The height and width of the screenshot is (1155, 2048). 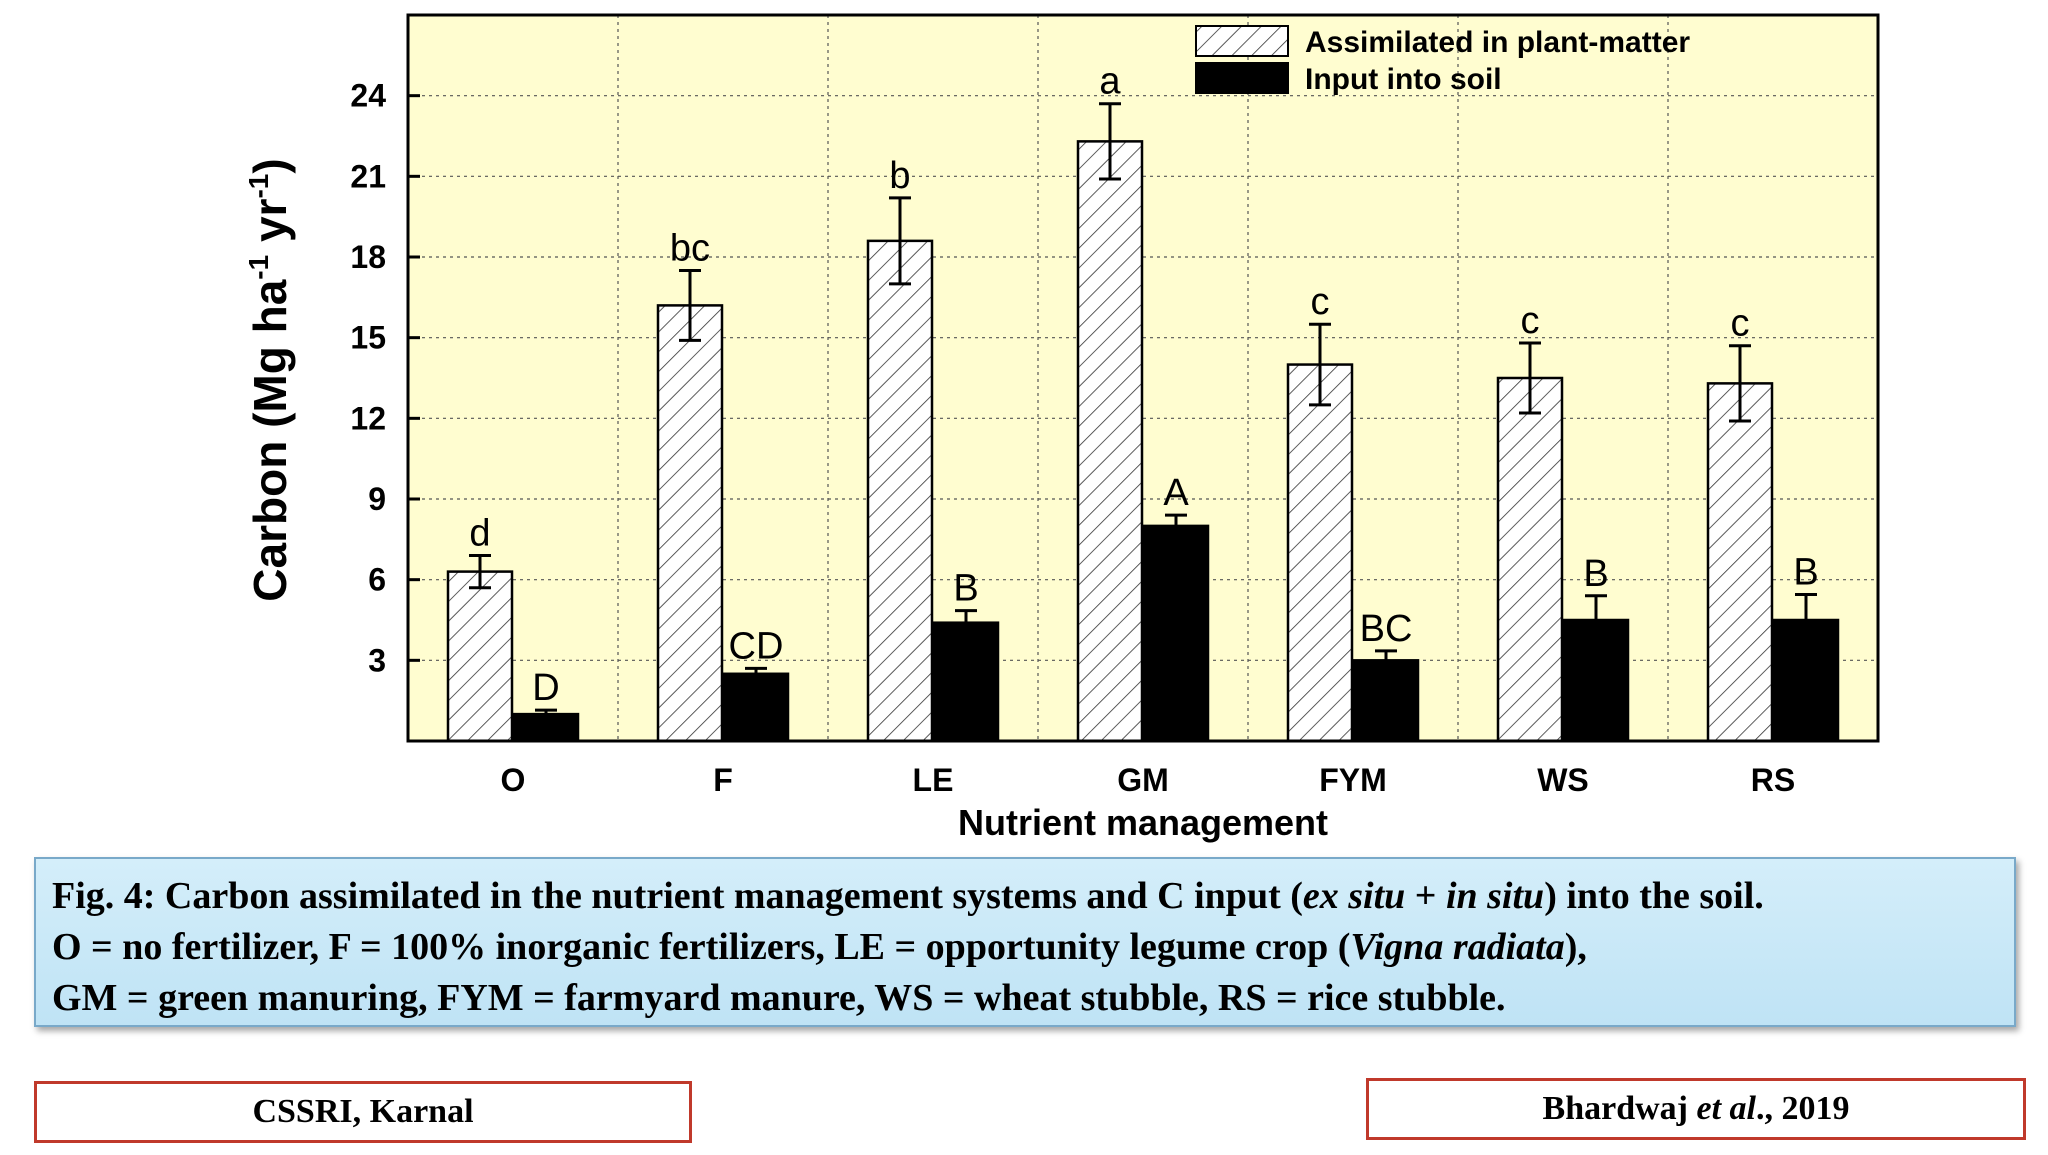 I want to click on citation-label: Bhardwaj et al., 2019, so click(x=1696, y=1109).